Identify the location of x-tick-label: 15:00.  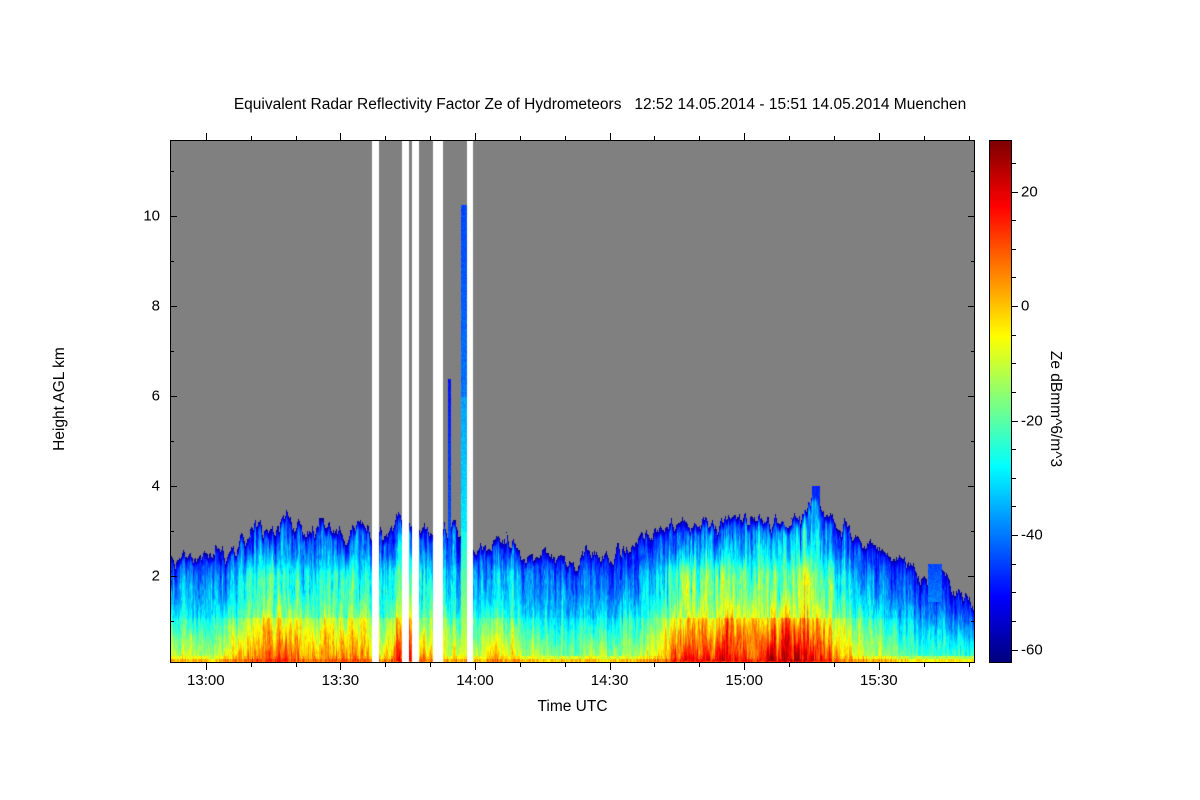
(744, 680).